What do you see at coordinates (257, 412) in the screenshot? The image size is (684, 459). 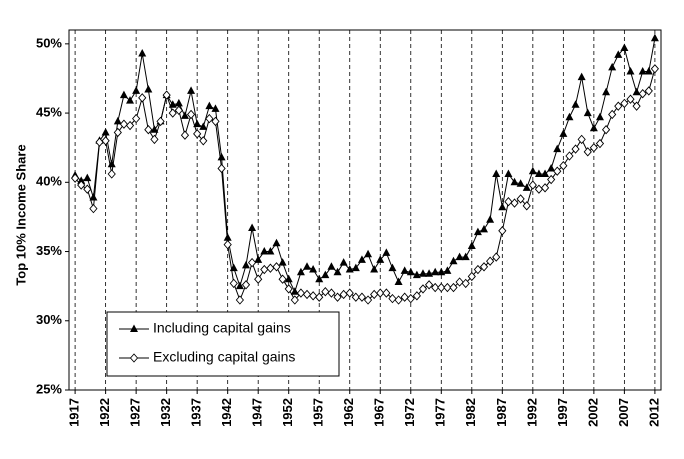 I see `x-tick-label: 1947` at bounding box center [257, 412].